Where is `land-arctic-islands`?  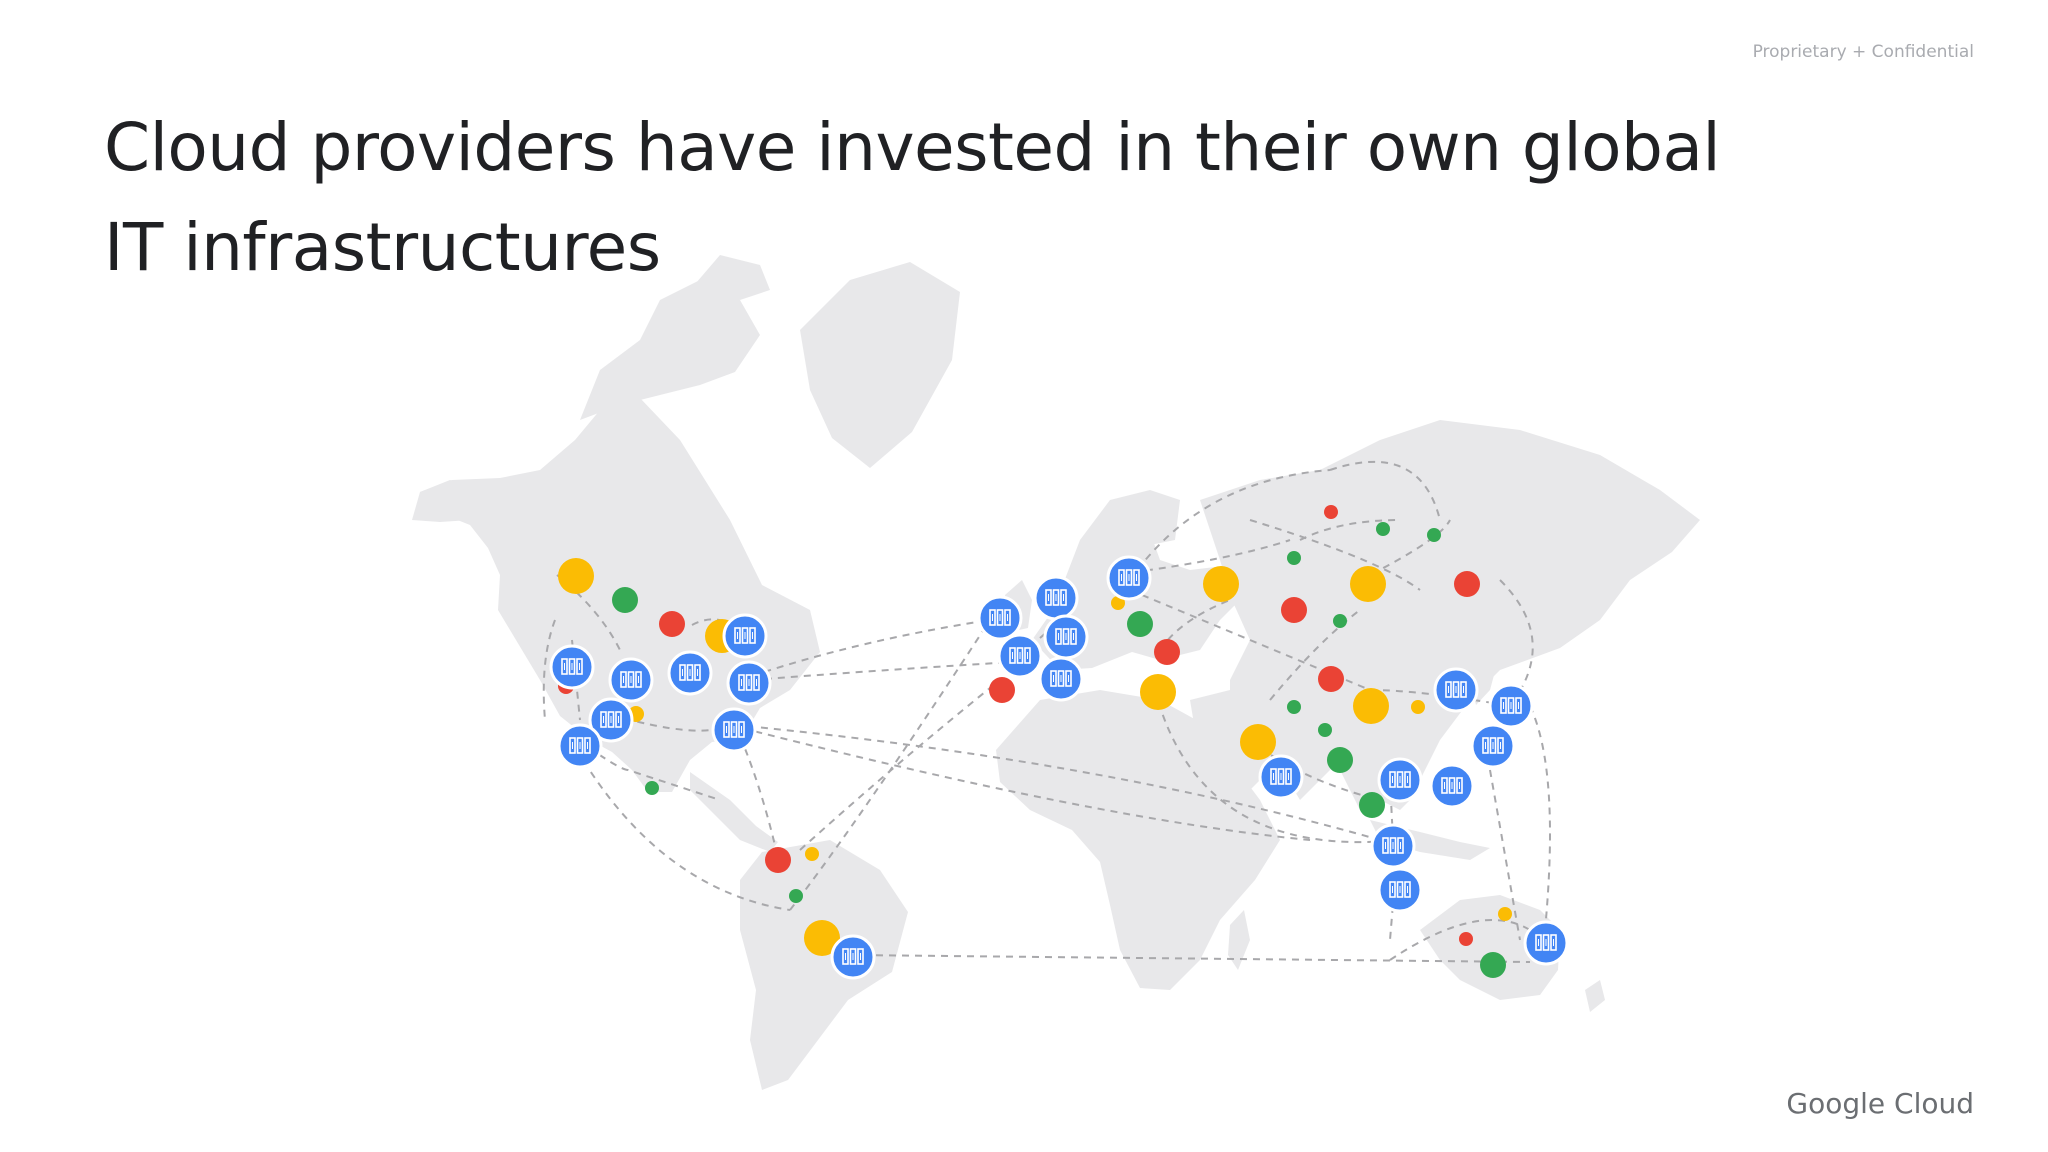
land-arctic-islands is located at coordinates (670, 350).